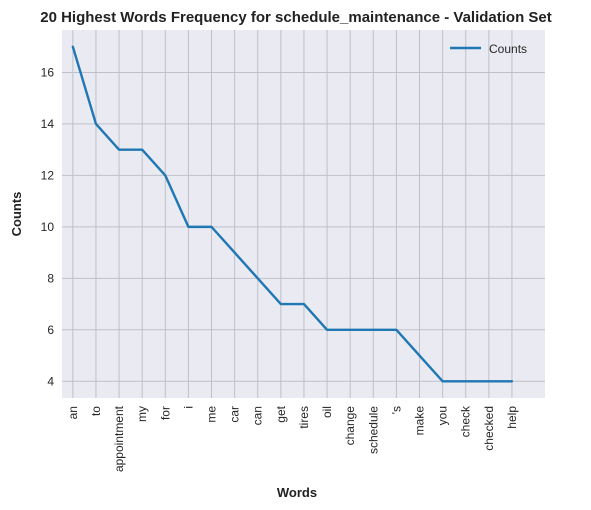 This screenshot has height=510, width=591. Describe the element at coordinates (165, 413) in the screenshot. I see `x-tick-label: for` at that location.